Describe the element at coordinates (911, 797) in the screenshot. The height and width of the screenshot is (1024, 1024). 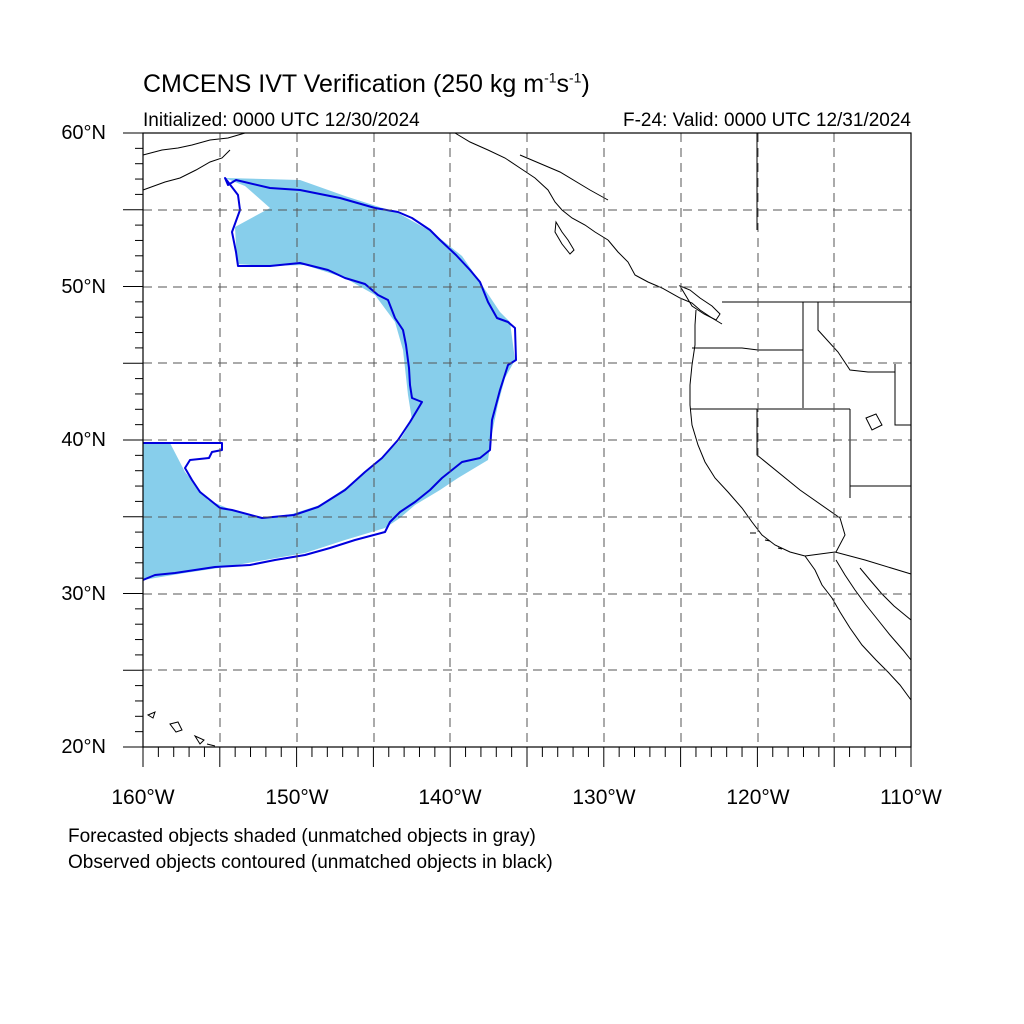
I see `lon-label-110w: 110°W` at that location.